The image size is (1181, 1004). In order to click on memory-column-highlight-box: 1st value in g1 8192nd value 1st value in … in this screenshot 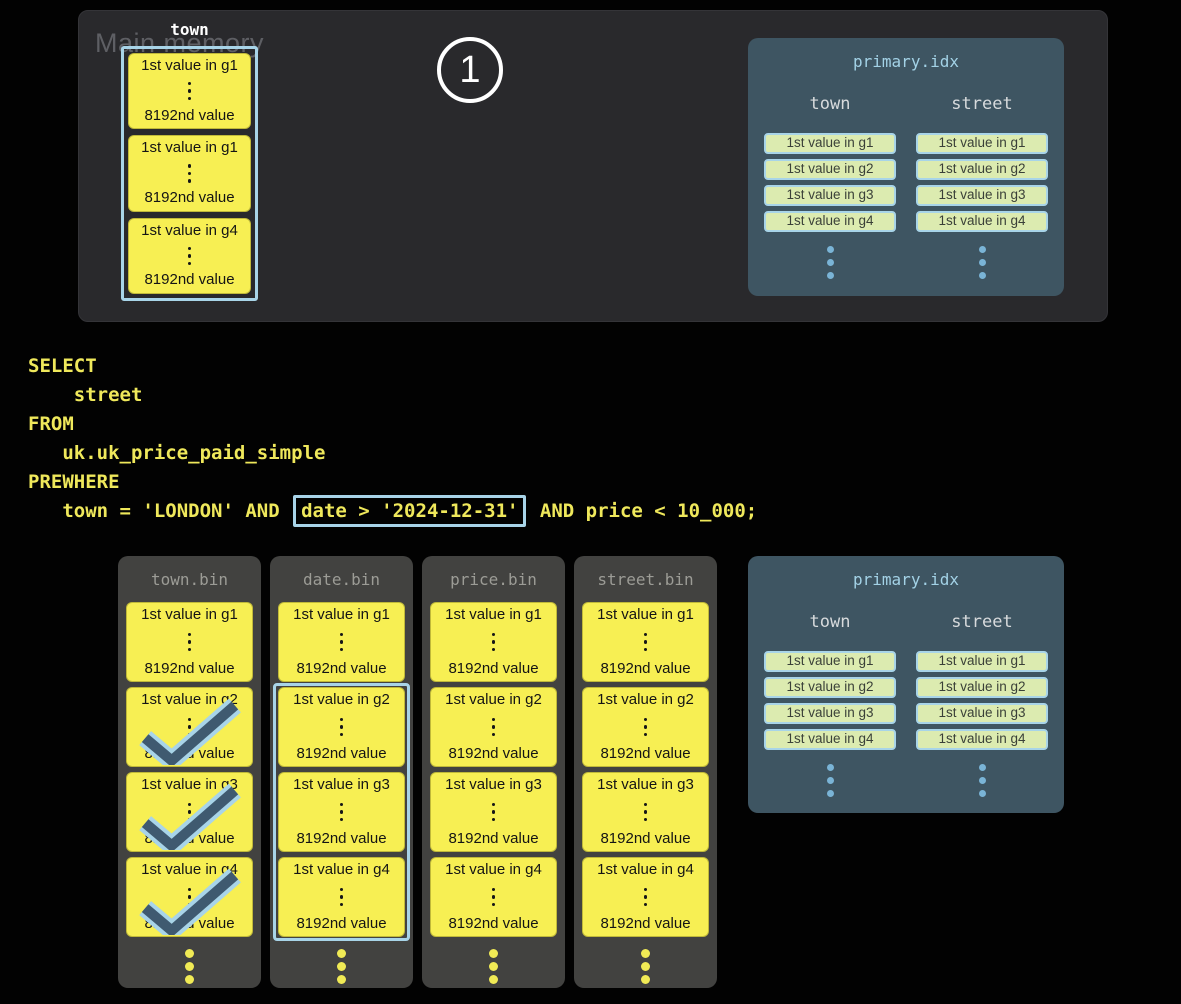, I will do `click(189, 173)`.